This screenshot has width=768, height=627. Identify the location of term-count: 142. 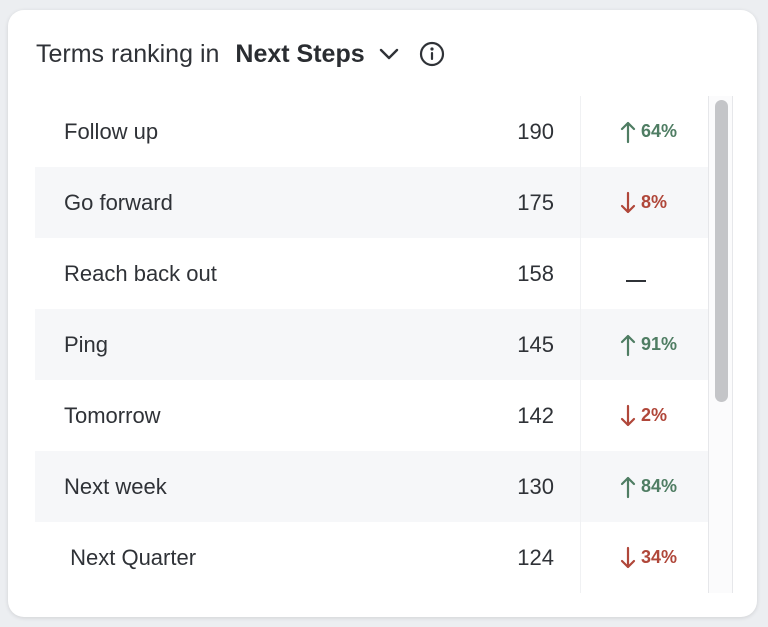
(535, 415).